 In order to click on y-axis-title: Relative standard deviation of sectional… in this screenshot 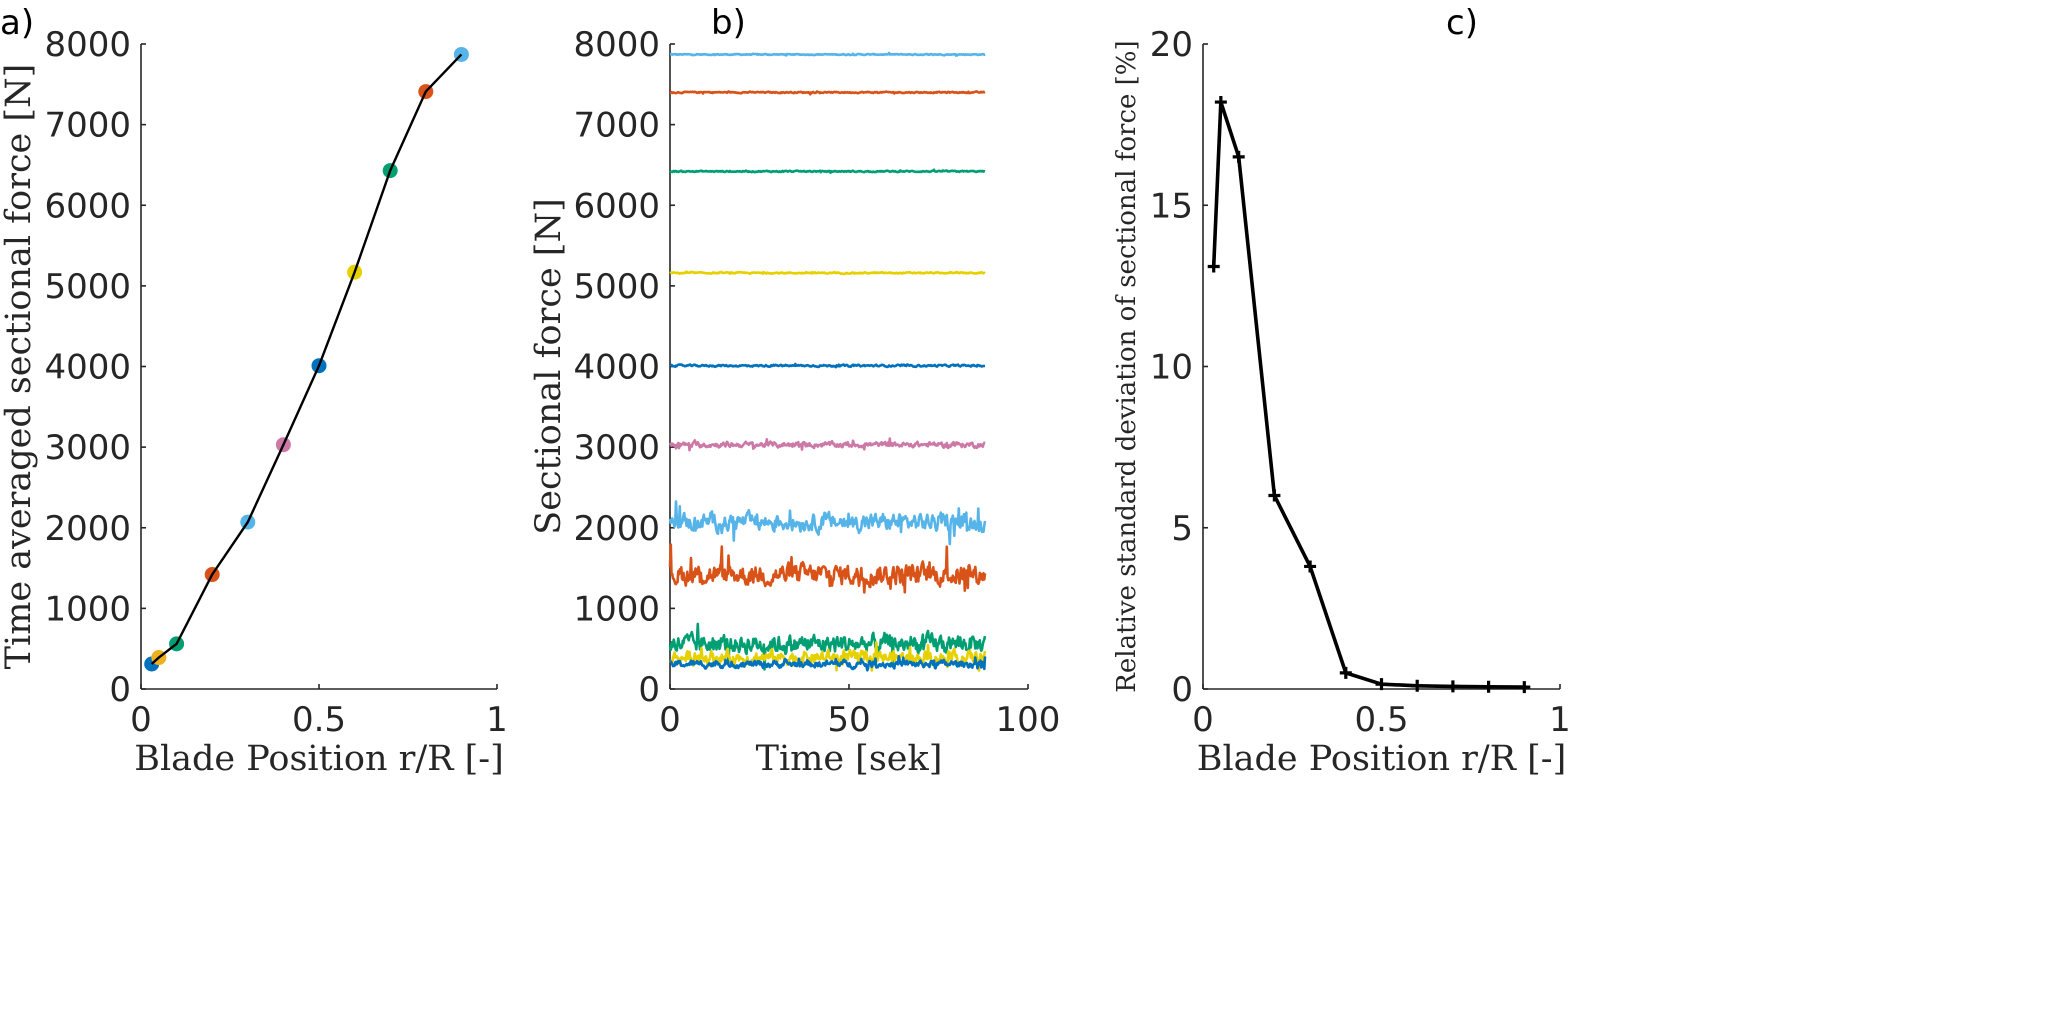, I will do `click(1127, 366)`.